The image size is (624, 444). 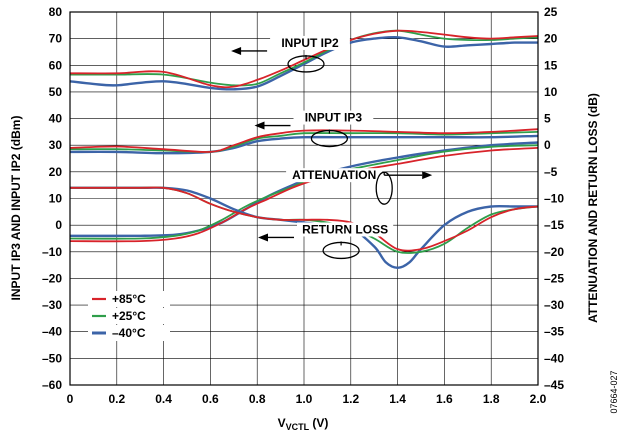 I want to click on input-ip2-label: INPUT IP2, so click(x=310, y=43).